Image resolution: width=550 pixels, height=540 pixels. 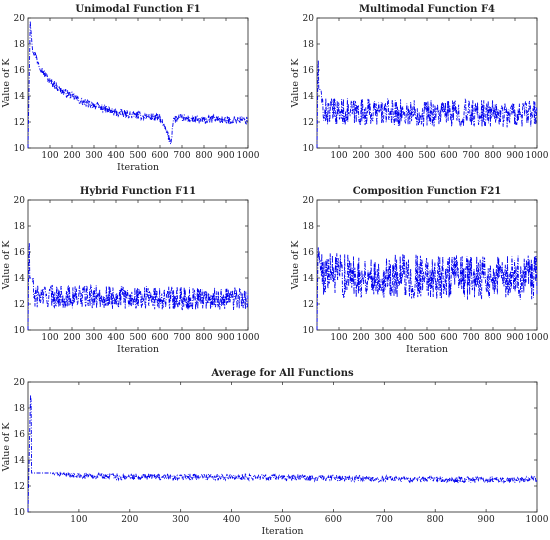 I want to click on chart-title: Hybrid Function F11, so click(x=138, y=191).